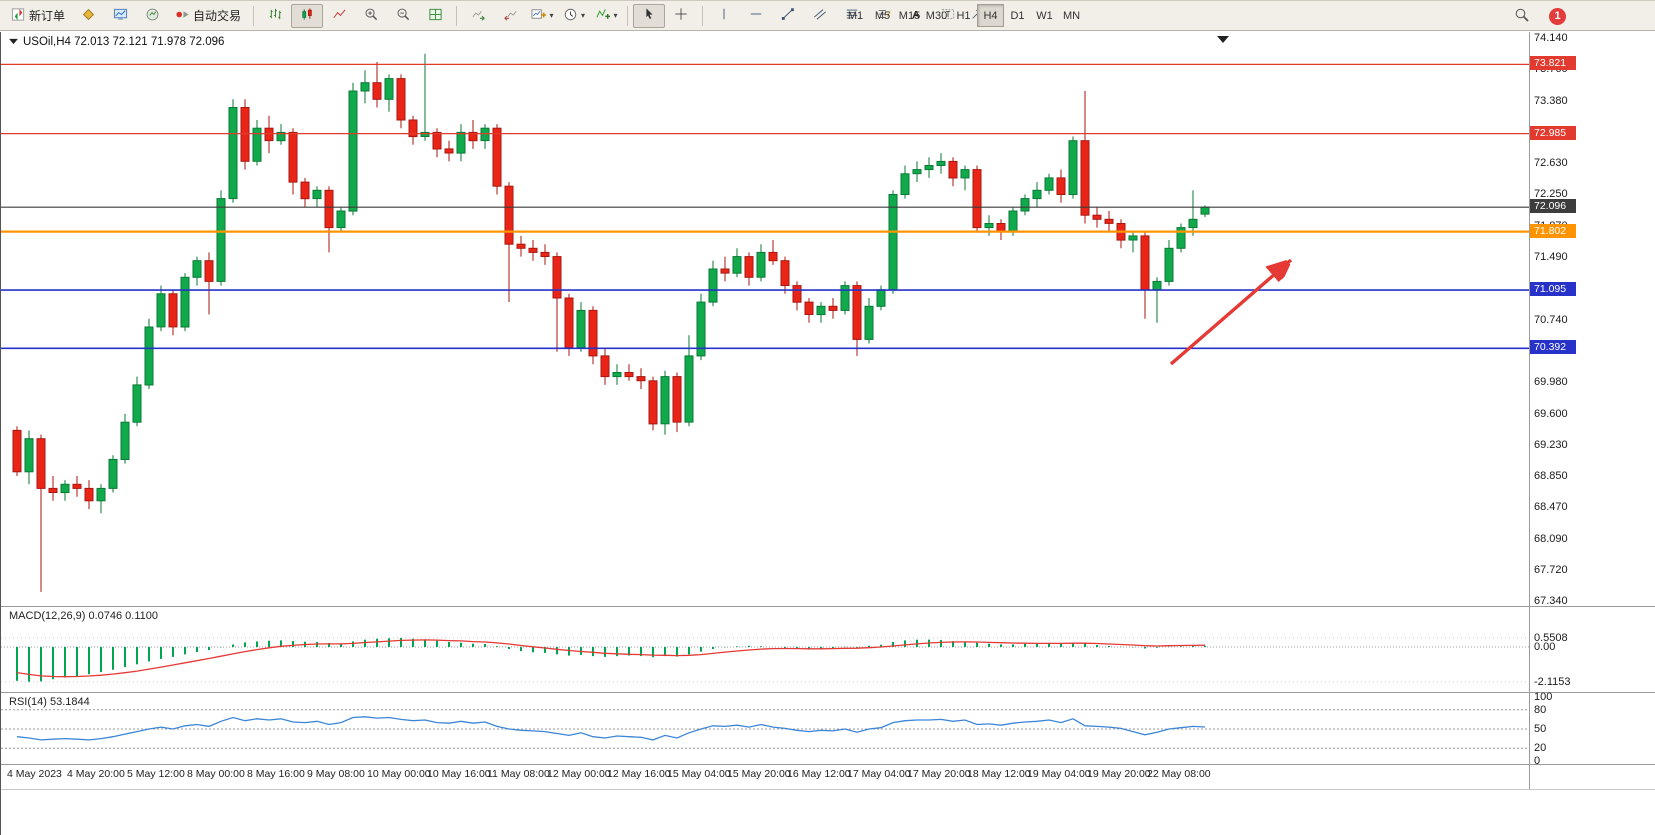  What do you see at coordinates (724, 16) in the screenshot?
I see `vertical-line-tool-button` at bounding box center [724, 16].